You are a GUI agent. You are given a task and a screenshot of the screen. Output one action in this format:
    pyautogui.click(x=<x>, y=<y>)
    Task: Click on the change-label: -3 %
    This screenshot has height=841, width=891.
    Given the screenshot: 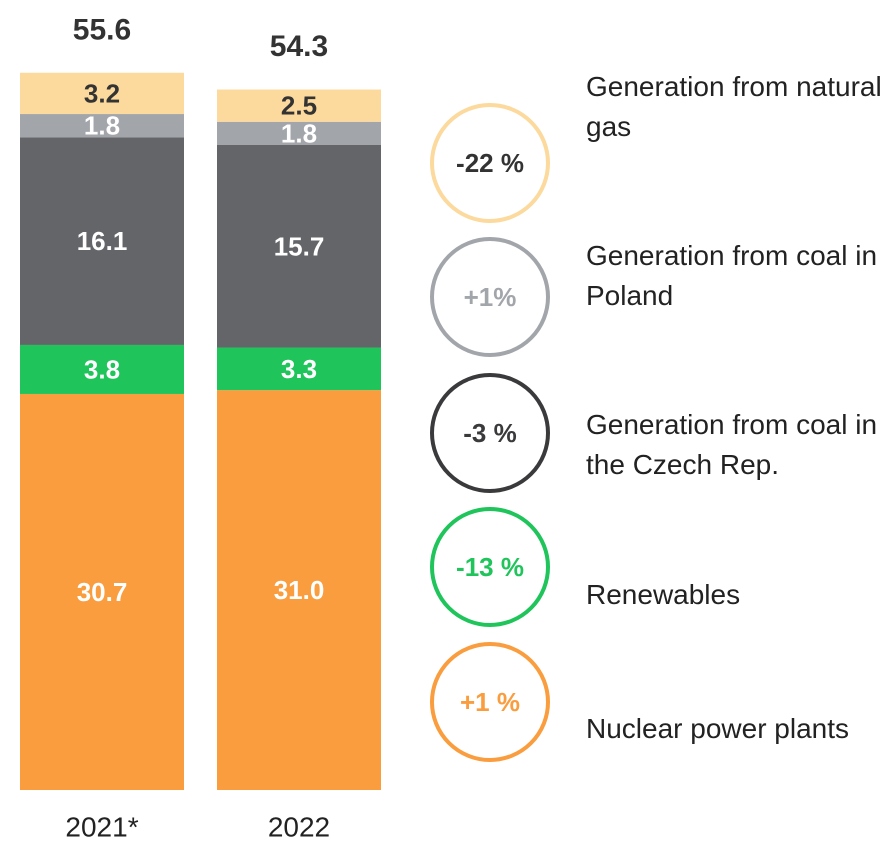 What is the action you would take?
    pyautogui.click(x=489, y=433)
    